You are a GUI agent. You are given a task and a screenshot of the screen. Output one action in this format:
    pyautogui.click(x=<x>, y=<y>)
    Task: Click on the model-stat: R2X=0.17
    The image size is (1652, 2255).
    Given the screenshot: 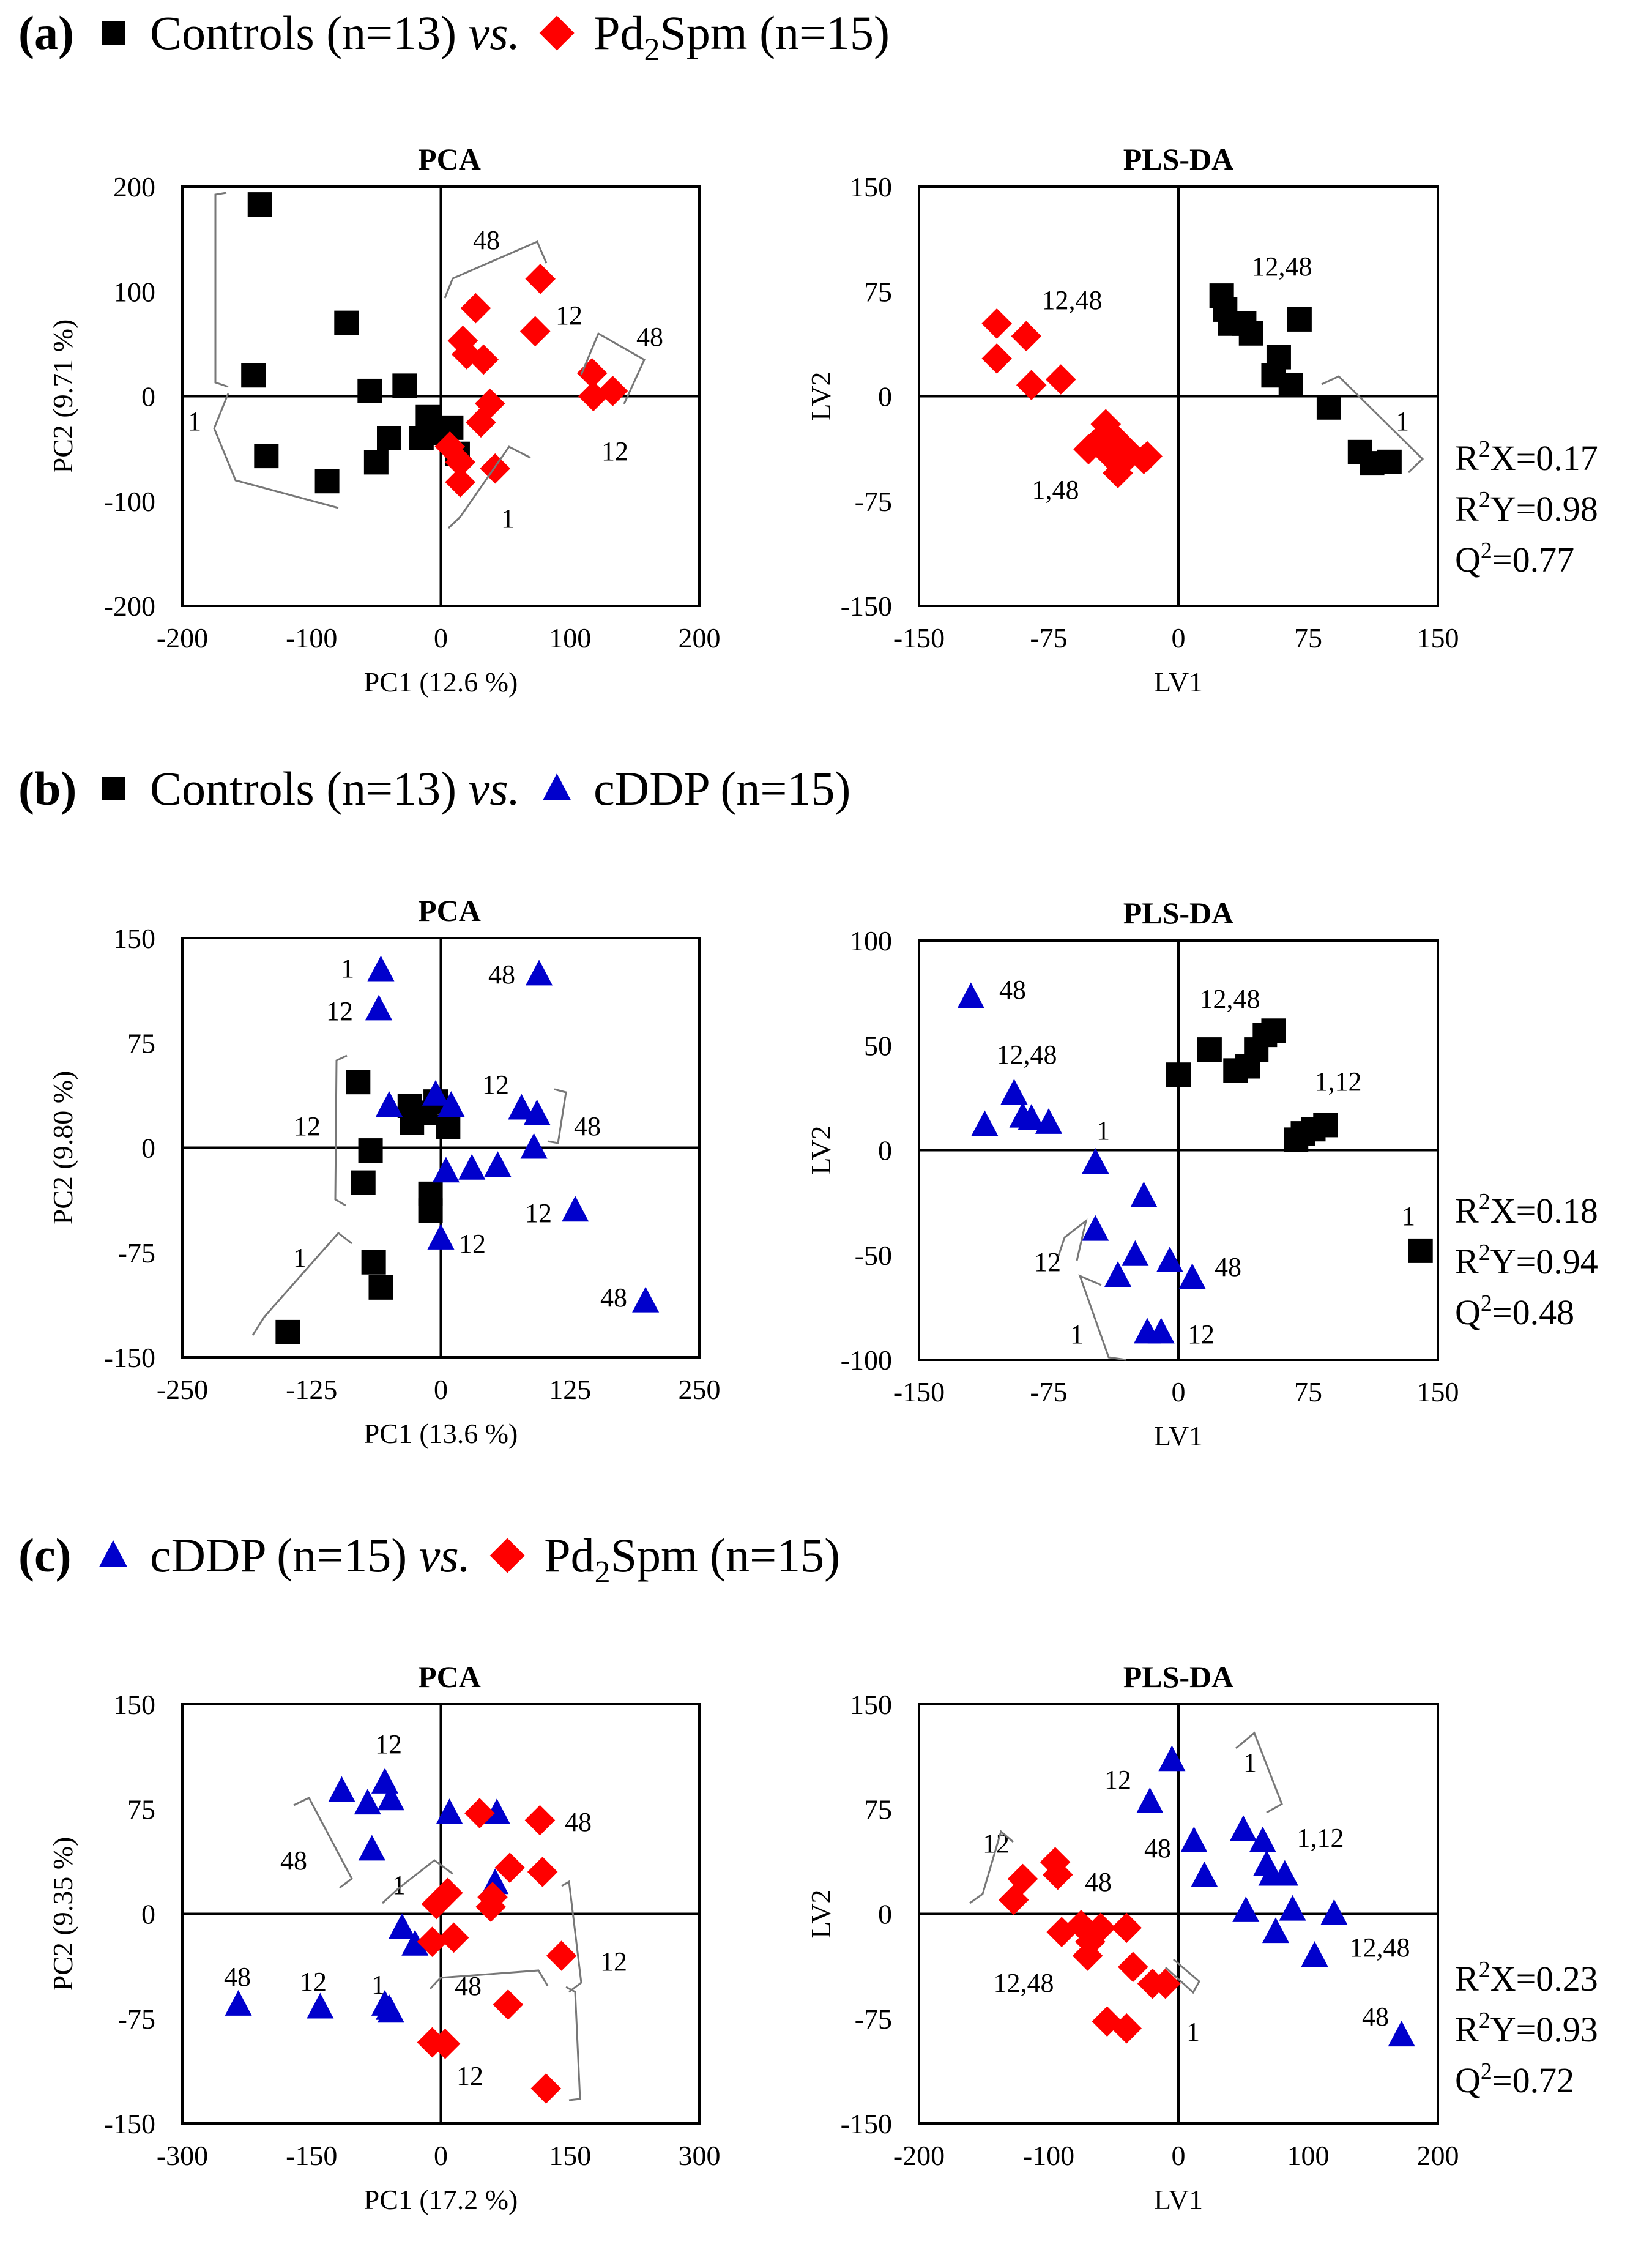 What is the action you would take?
    pyautogui.click(x=1526, y=457)
    